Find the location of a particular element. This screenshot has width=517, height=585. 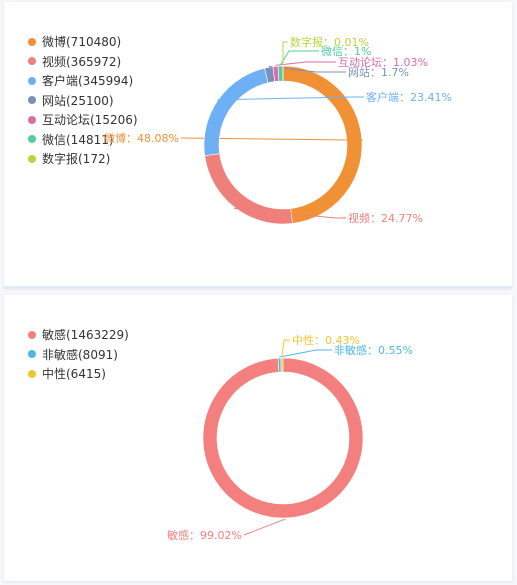

legend-label: 微博(710480) is located at coordinates (82, 42).